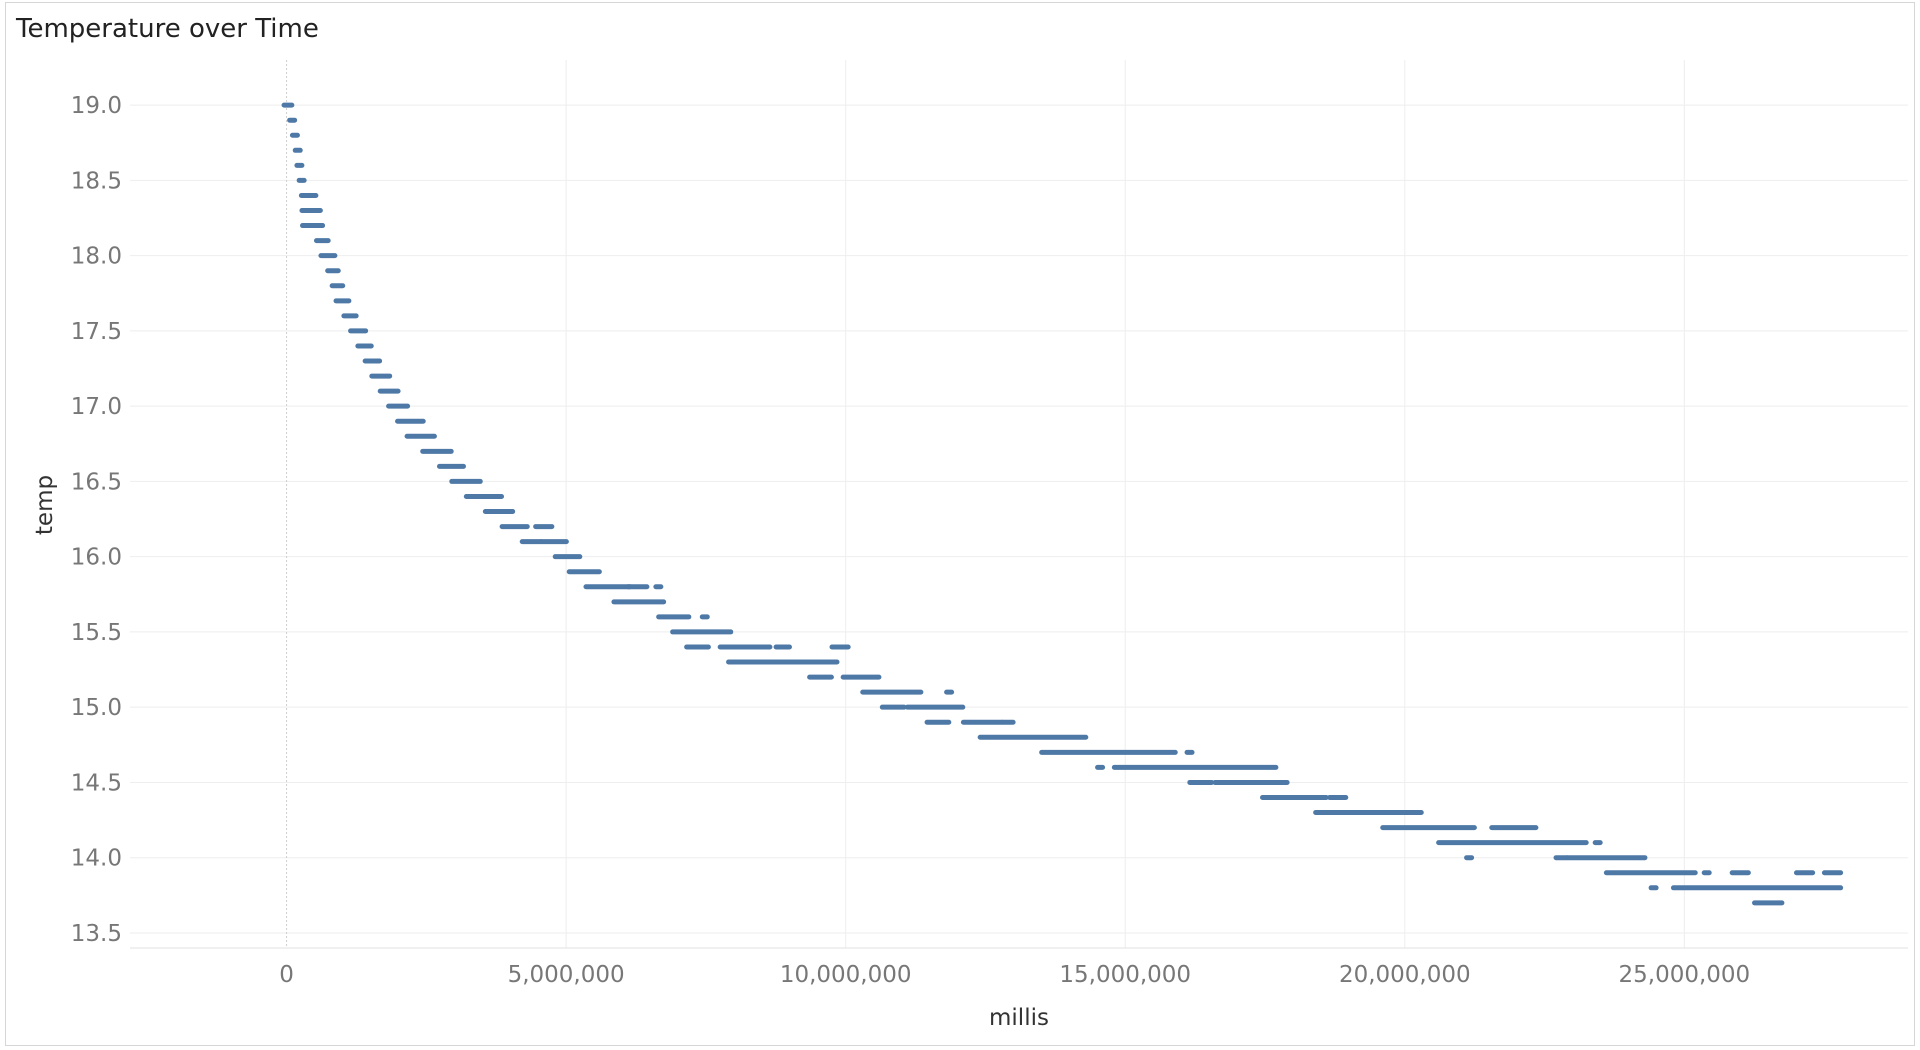  Describe the element at coordinates (96, 482) in the screenshot. I see `y-tick-label: 16.5` at that location.